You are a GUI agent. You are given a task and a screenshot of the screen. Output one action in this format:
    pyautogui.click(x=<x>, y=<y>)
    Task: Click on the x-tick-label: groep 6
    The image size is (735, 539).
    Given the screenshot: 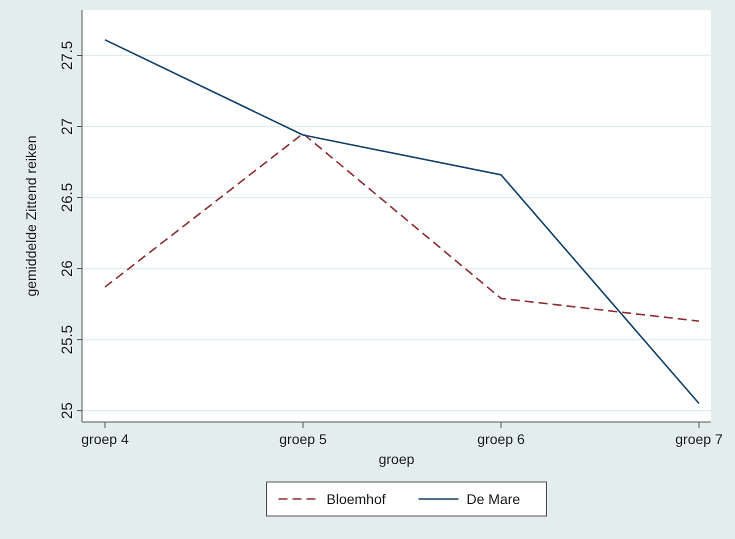 What is the action you would take?
    pyautogui.click(x=501, y=439)
    